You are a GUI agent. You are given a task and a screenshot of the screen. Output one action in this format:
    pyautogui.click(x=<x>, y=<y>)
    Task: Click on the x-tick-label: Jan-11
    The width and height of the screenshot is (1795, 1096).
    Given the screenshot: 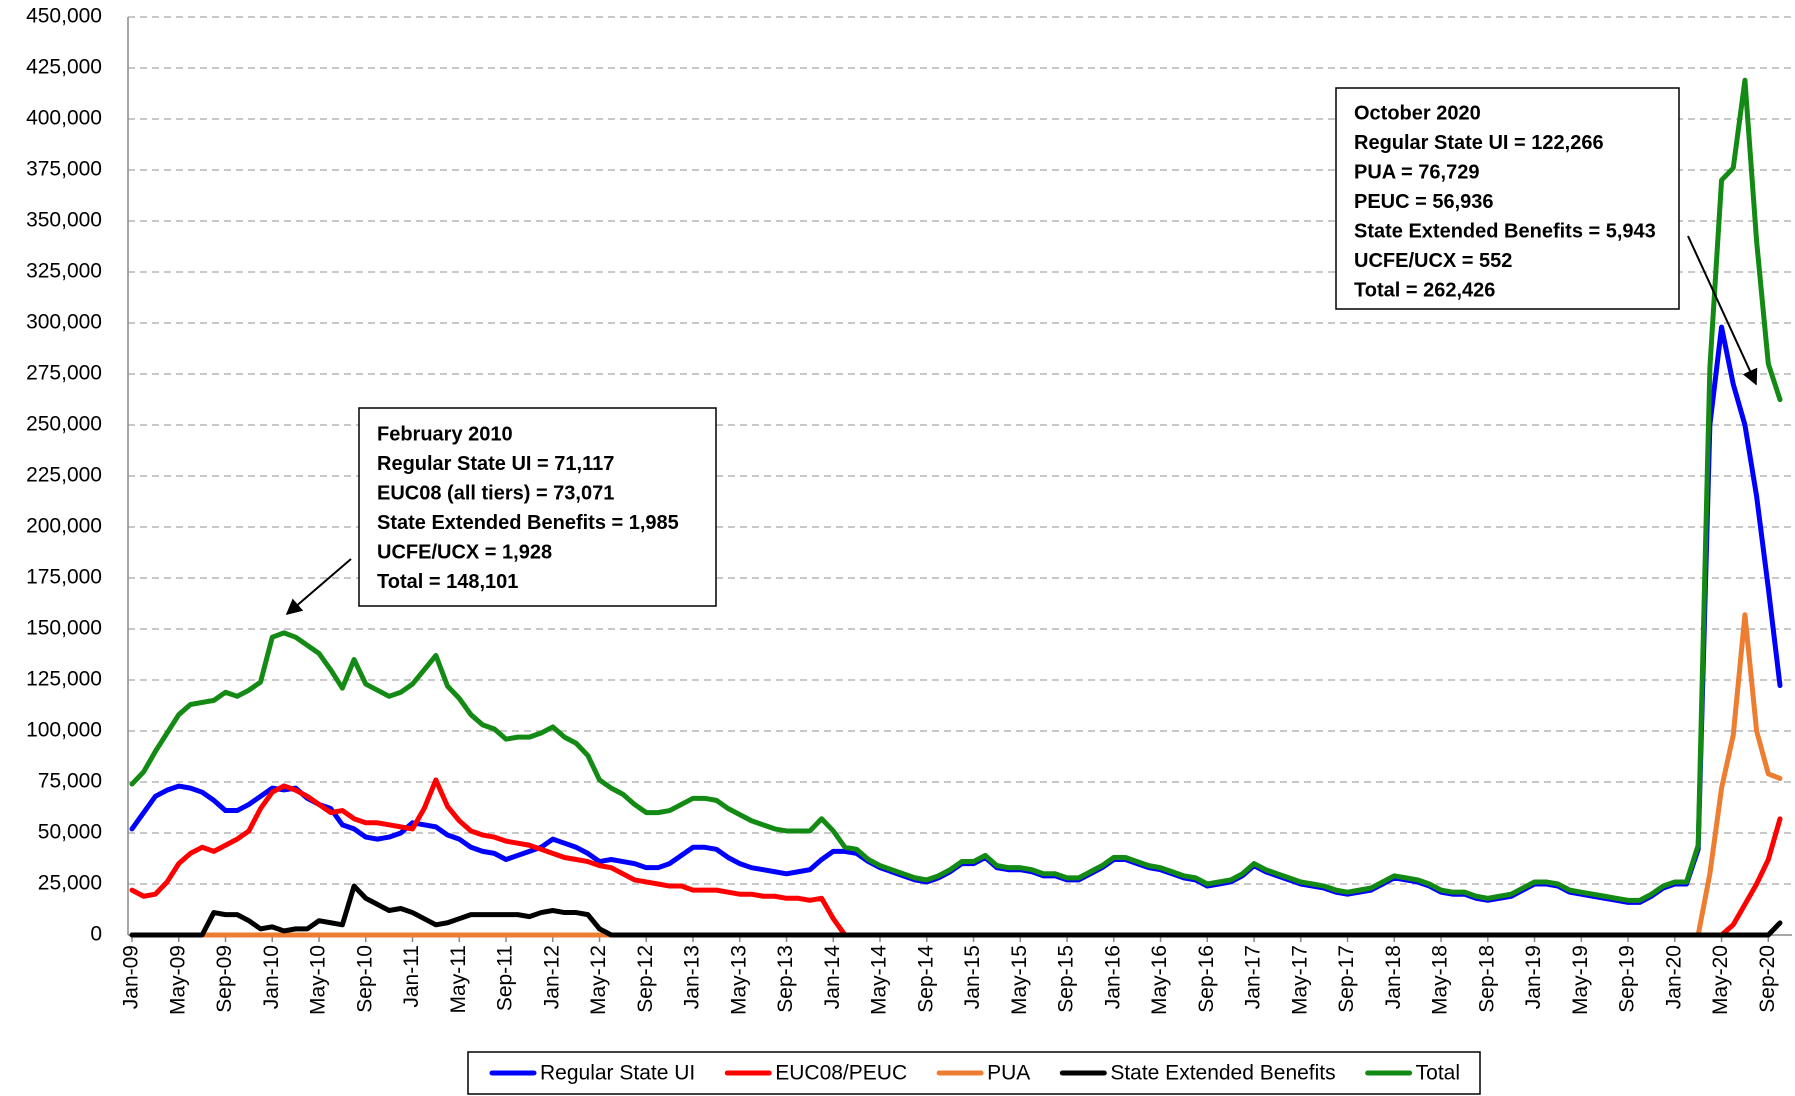 What is the action you would take?
    pyautogui.click(x=411, y=976)
    